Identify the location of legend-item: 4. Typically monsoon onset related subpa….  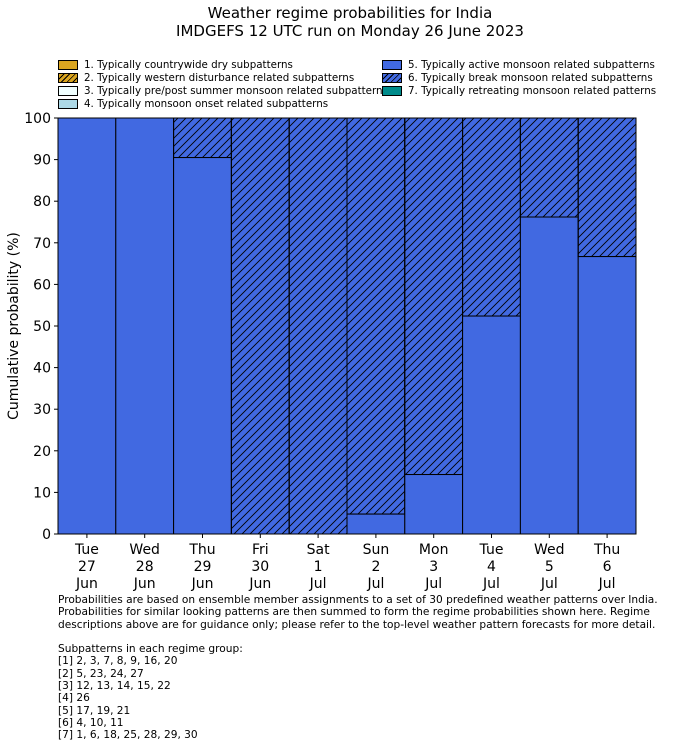
(193, 103).